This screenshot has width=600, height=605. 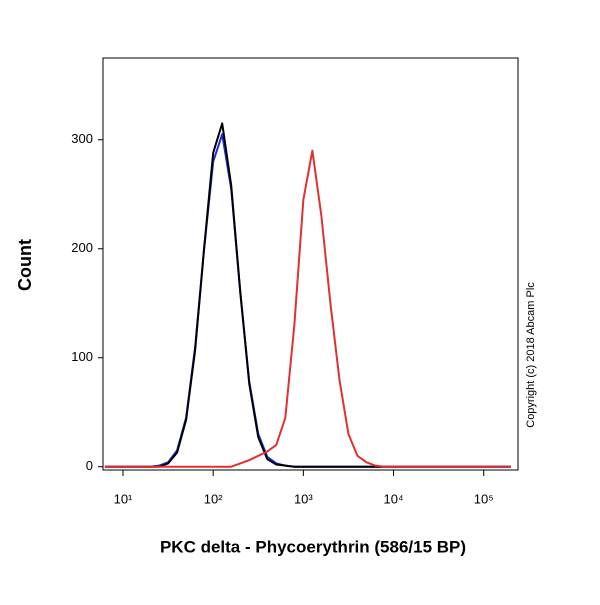 What do you see at coordinates (82, 138) in the screenshot?
I see `y-tick-label: 300` at bounding box center [82, 138].